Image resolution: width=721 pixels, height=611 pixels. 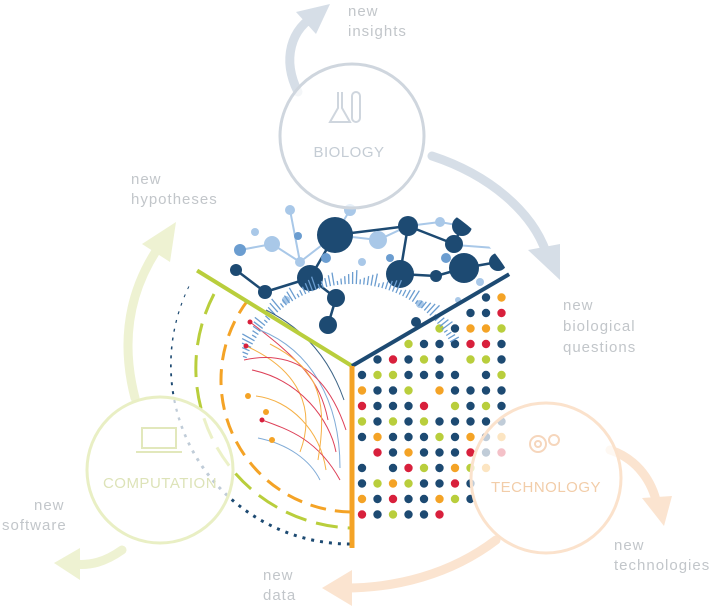 What do you see at coordinates (352, 136) in the screenshot?
I see `biology-node: BIOLOGY` at bounding box center [352, 136].